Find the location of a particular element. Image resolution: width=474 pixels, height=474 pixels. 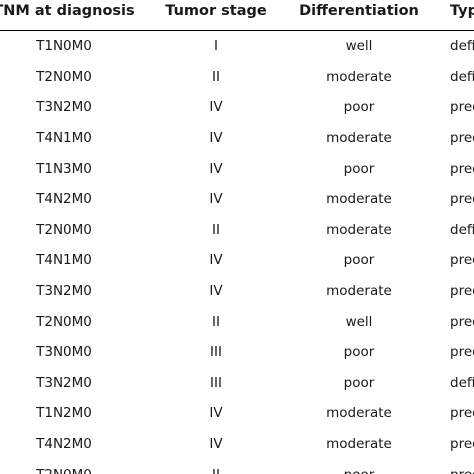

table-row: T1N0M0 I well definitiv is located at coordinates (237, 46).